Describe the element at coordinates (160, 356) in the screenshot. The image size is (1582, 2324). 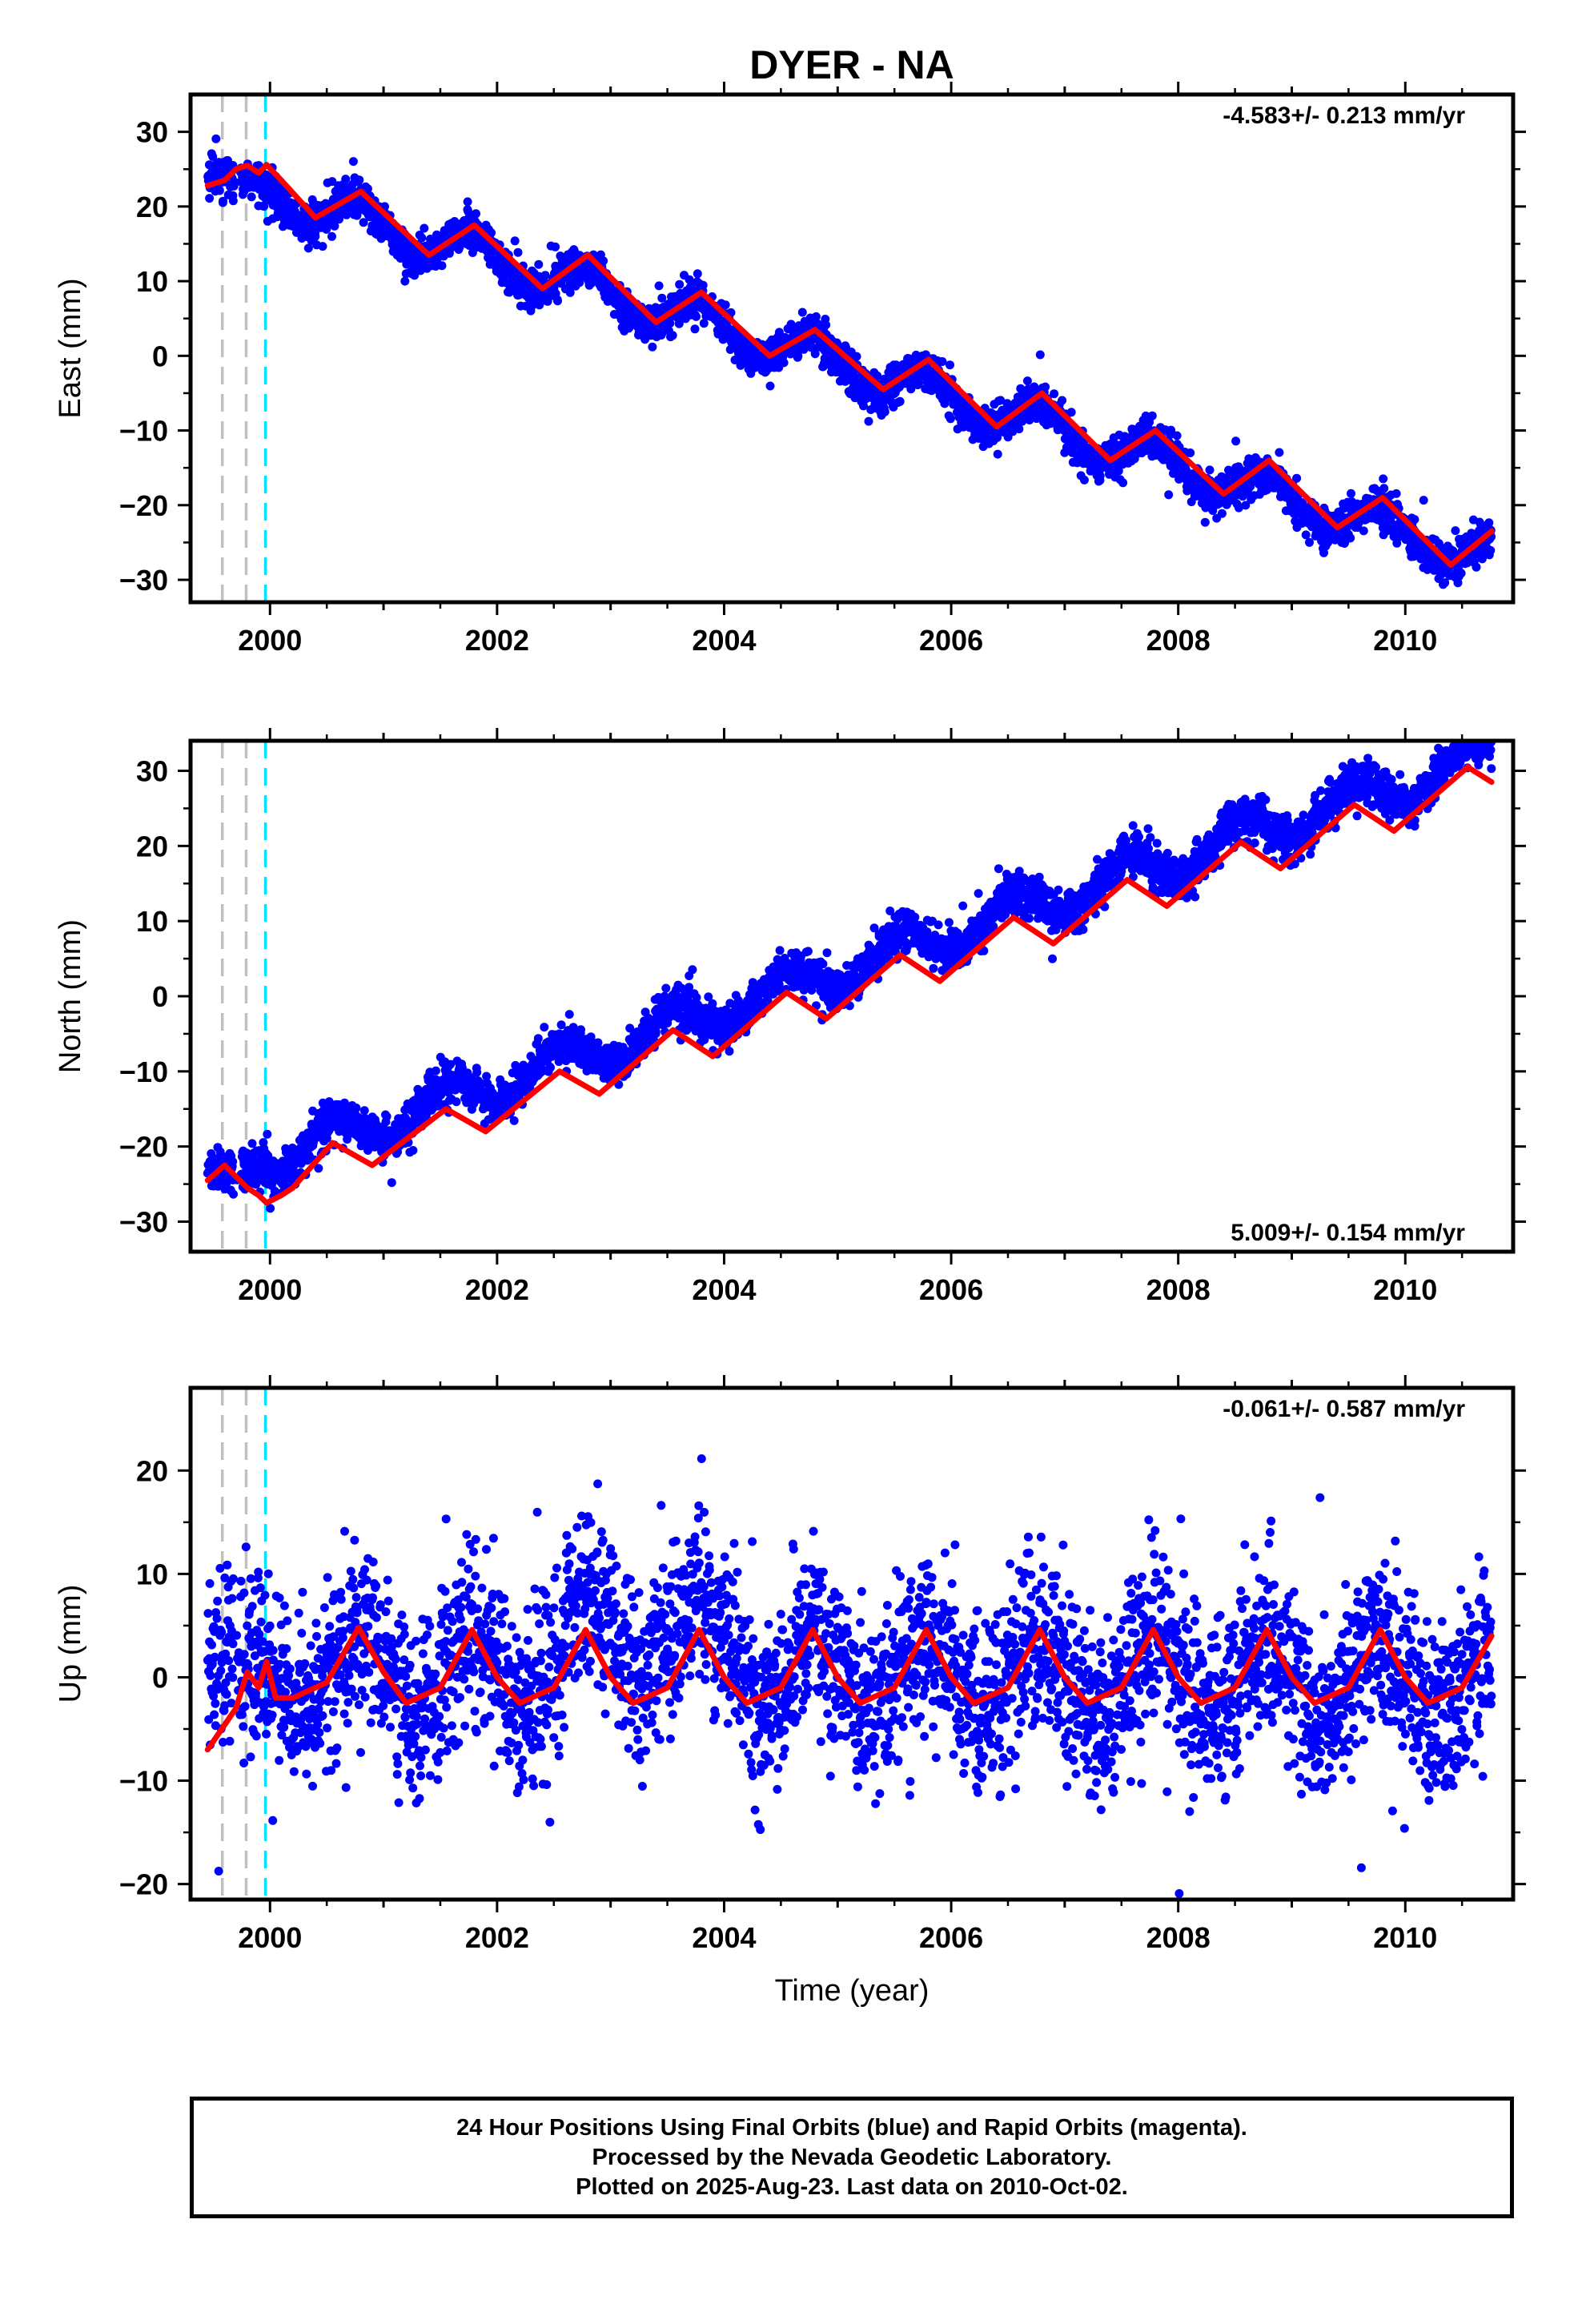
I see `east-ytick-label: 0` at that location.